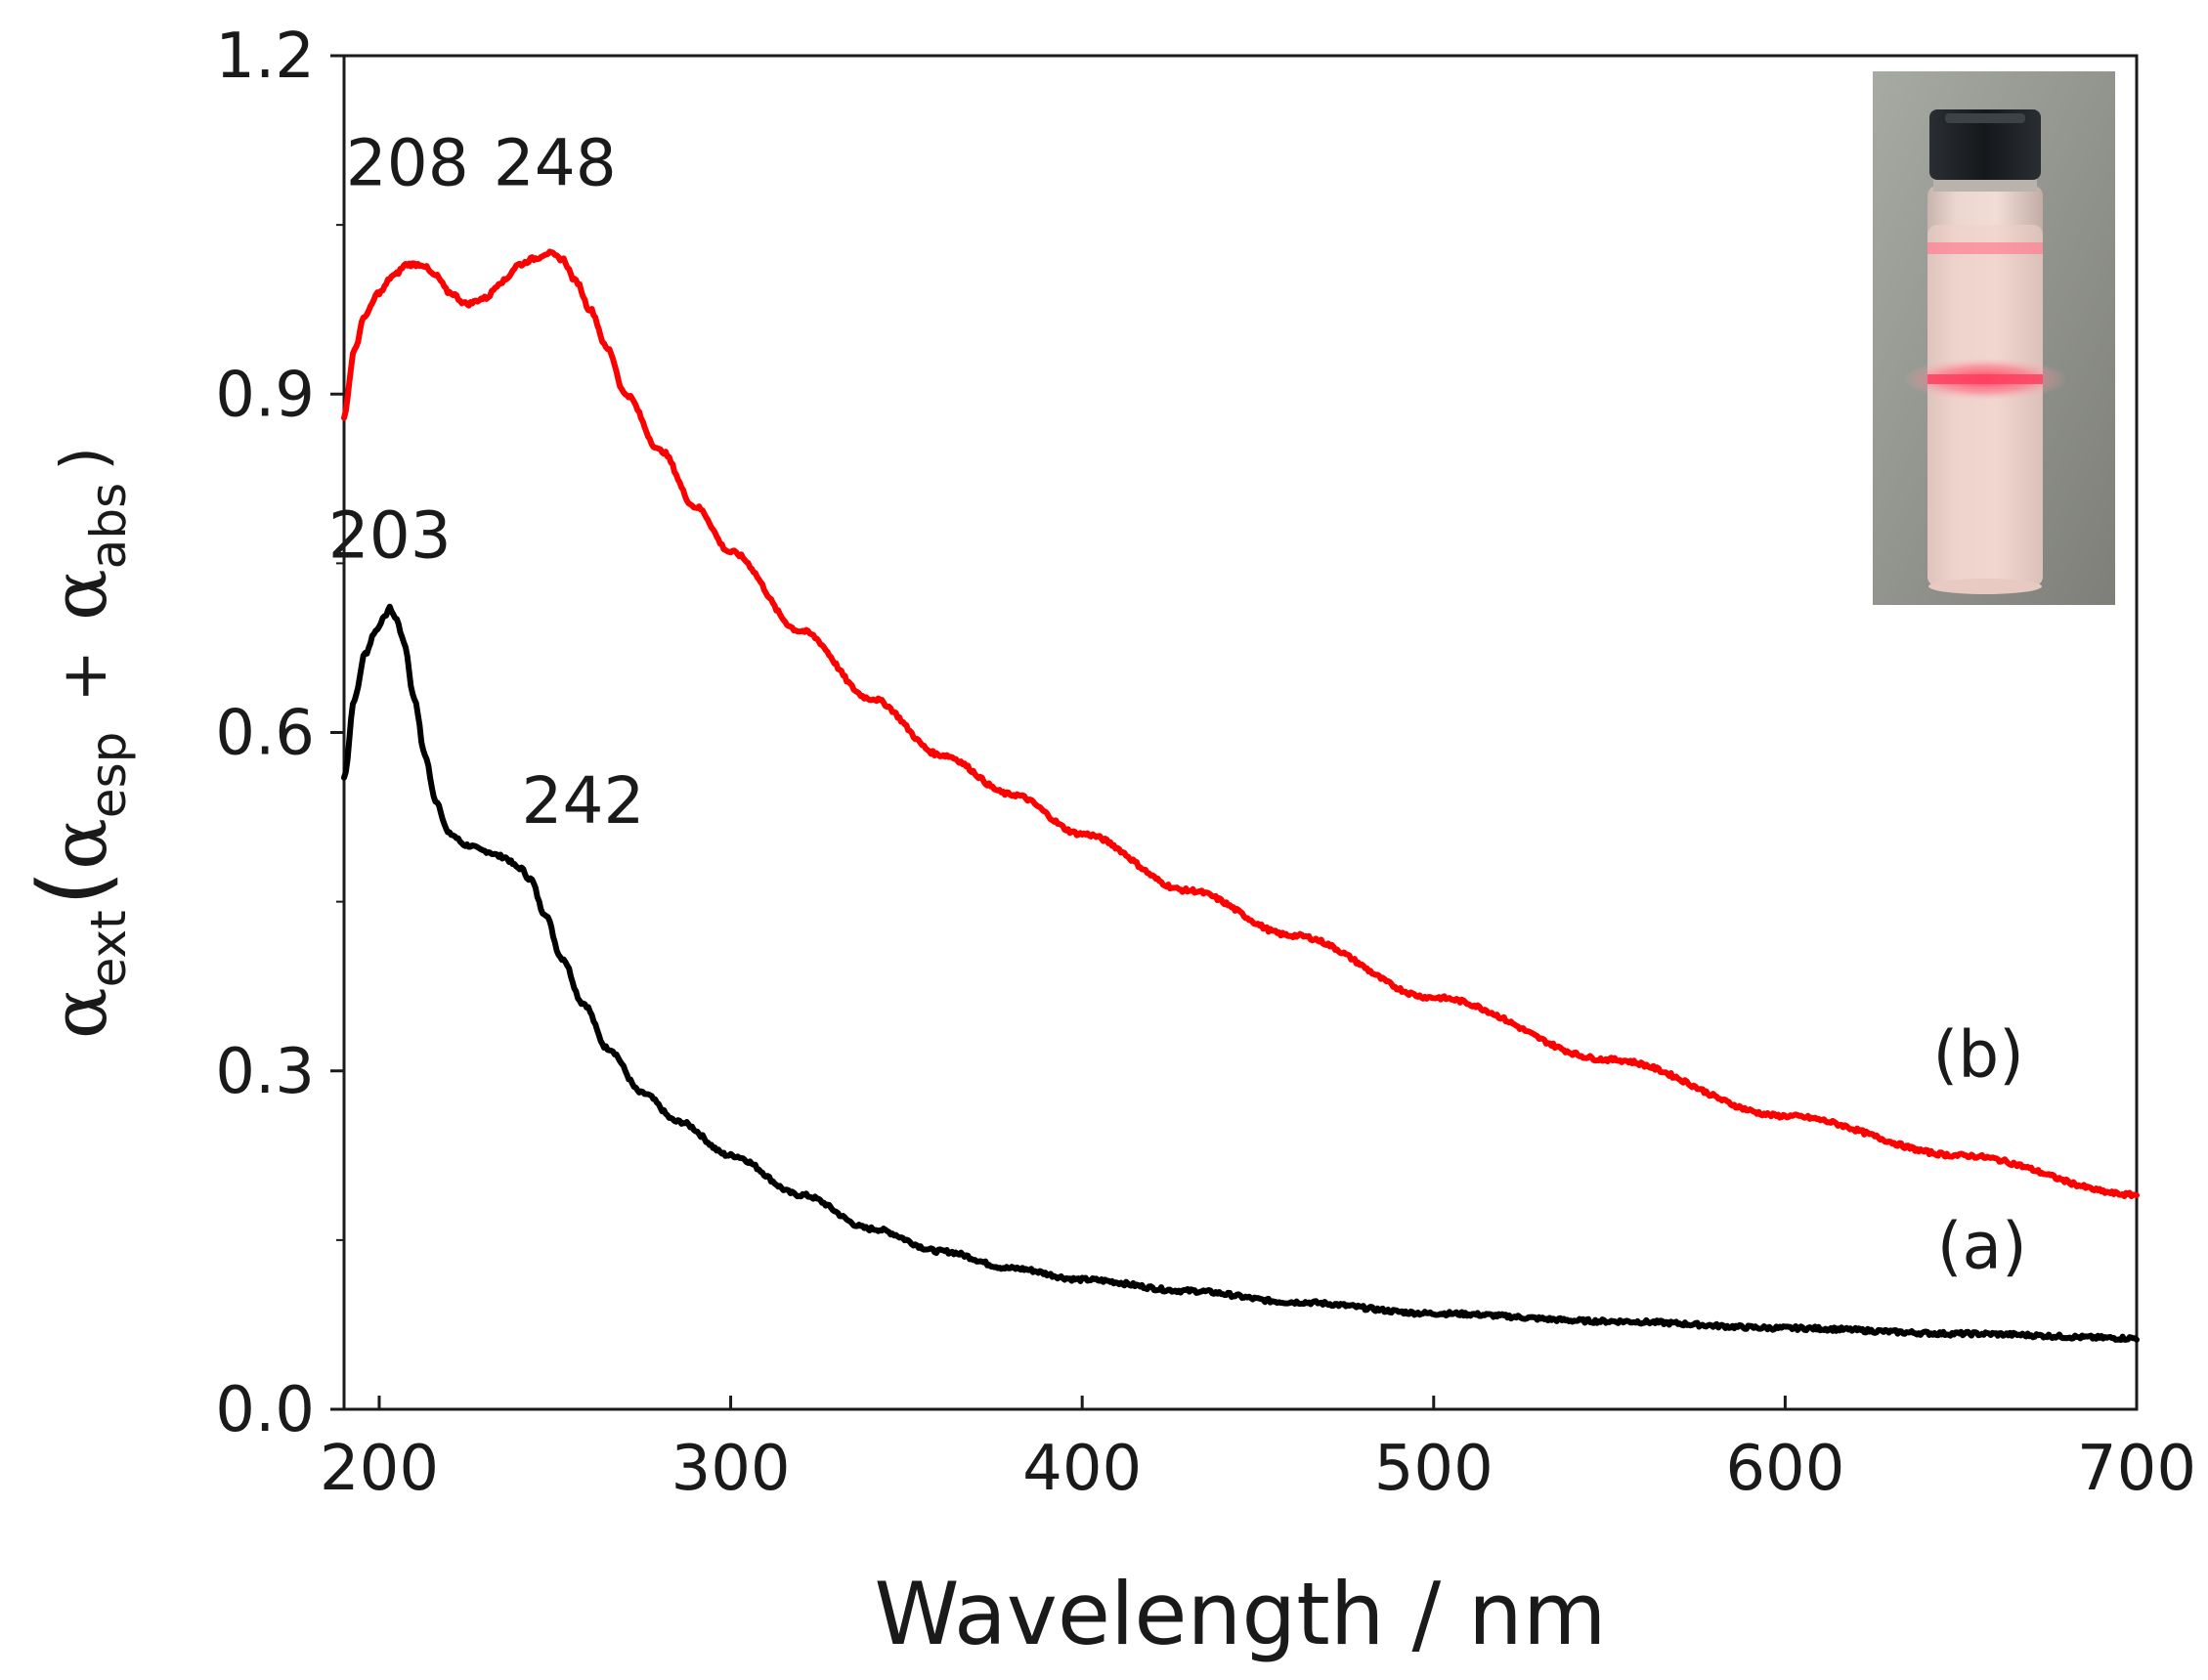 Image resolution: width=2208 pixels, height=1680 pixels. What do you see at coordinates (265, 1410) in the screenshot?
I see `y-tick-label-0: 0.0` at bounding box center [265, 1410].